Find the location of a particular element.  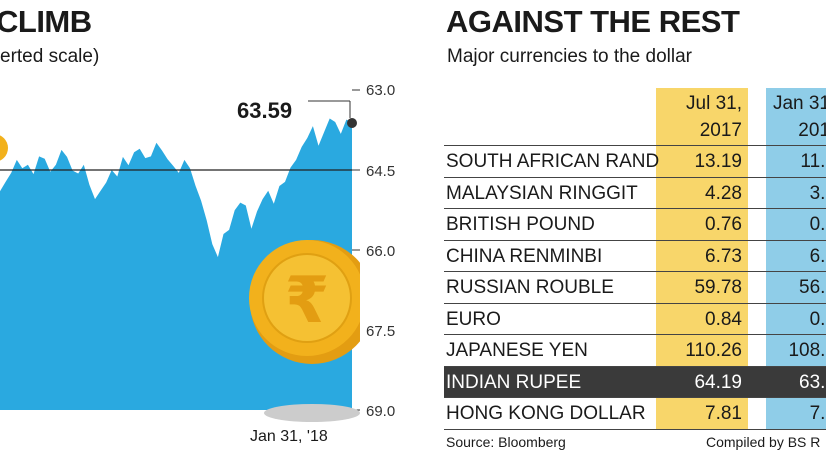

highlight-row-background is located at coordinates (635, 382).